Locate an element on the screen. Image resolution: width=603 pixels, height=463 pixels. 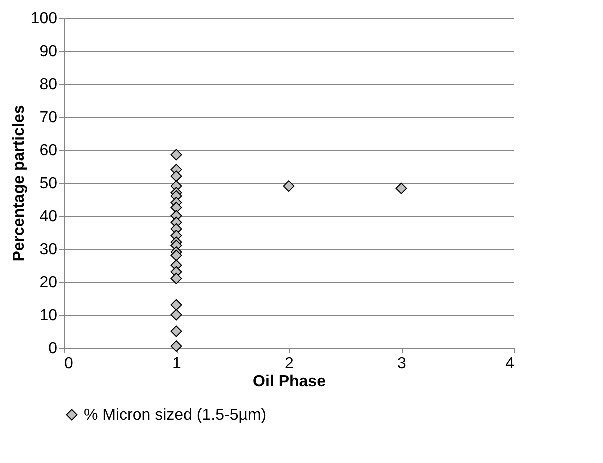
x-axis-title: Oil Phase is located at coordinates (289, 382).